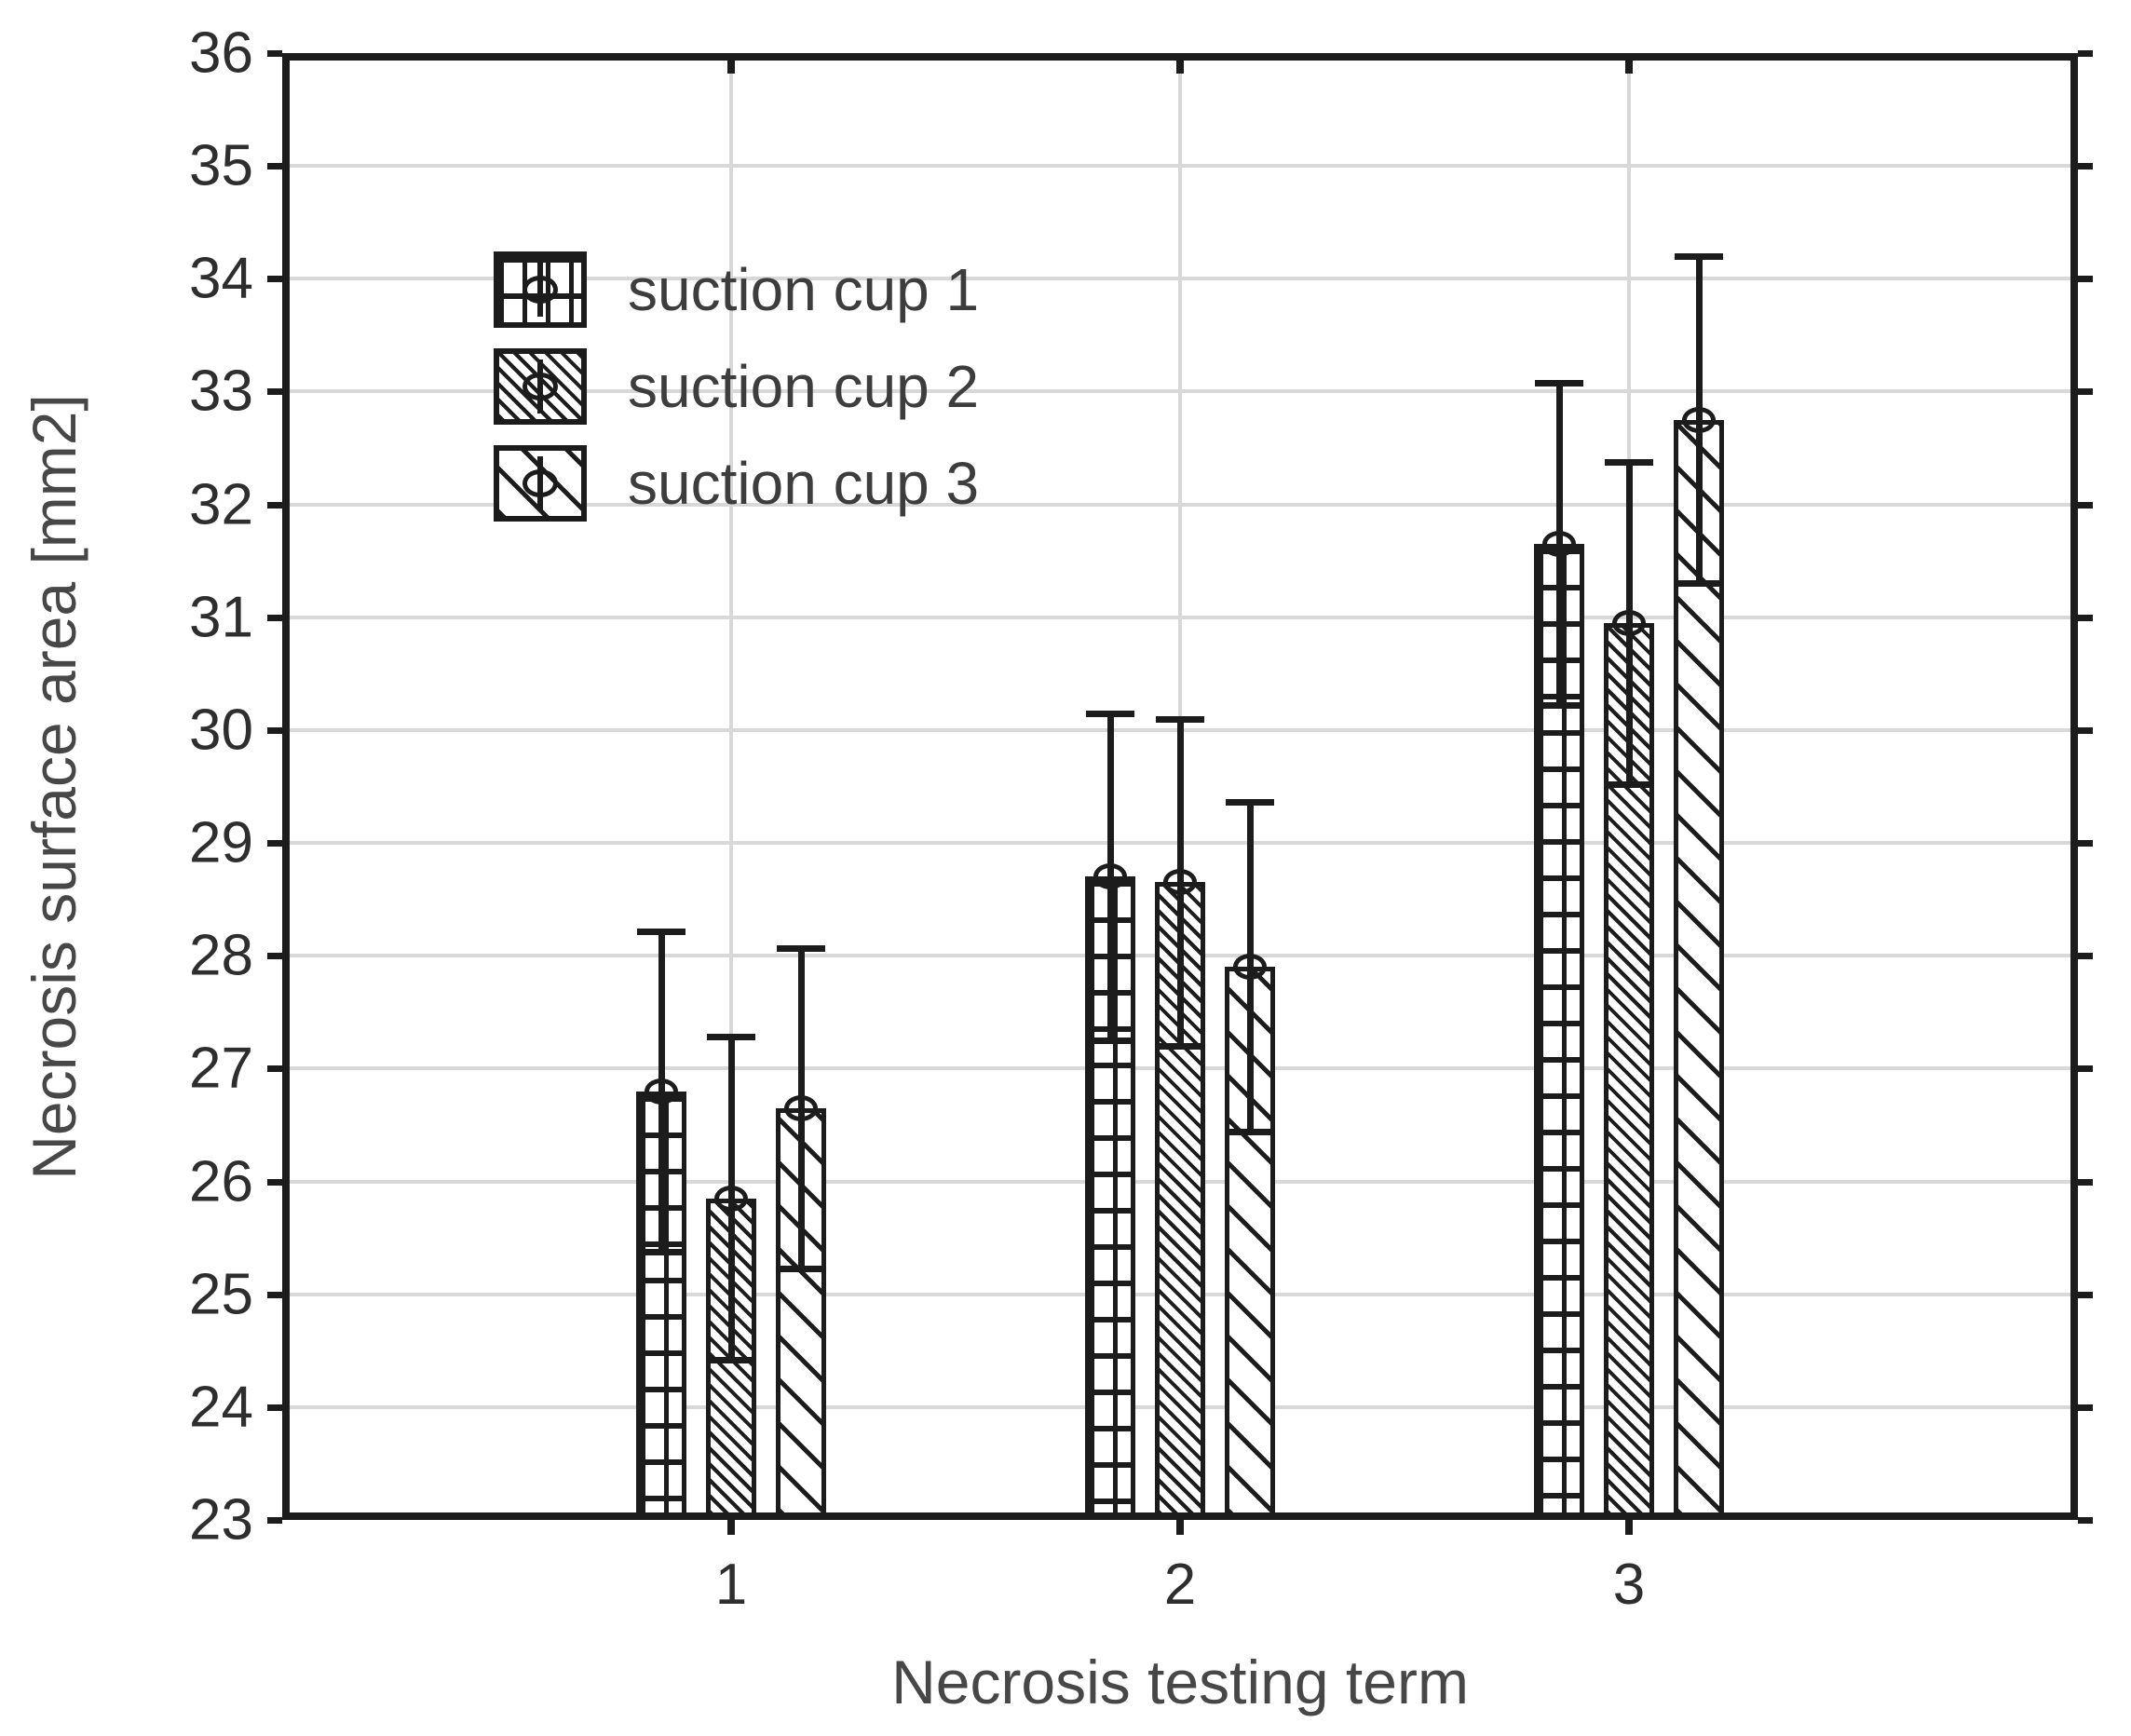 The width and height of the screenshot is (2131, 1736). What do you see at coordinates (221, 1068) in the screenshot?
I see `y-tick-label: 27` at bounding box center [221, 1068].